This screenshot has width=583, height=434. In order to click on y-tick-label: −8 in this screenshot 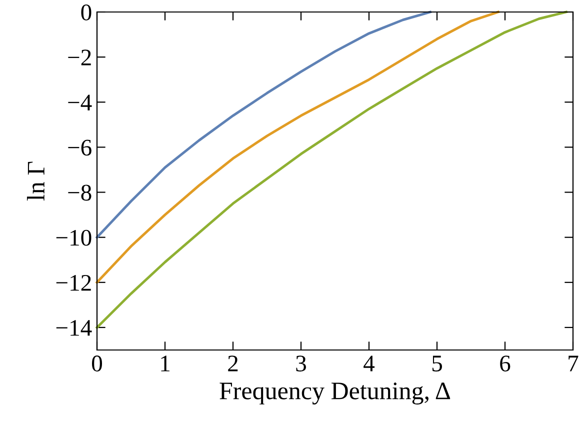, I will do `click(80, 192)`.